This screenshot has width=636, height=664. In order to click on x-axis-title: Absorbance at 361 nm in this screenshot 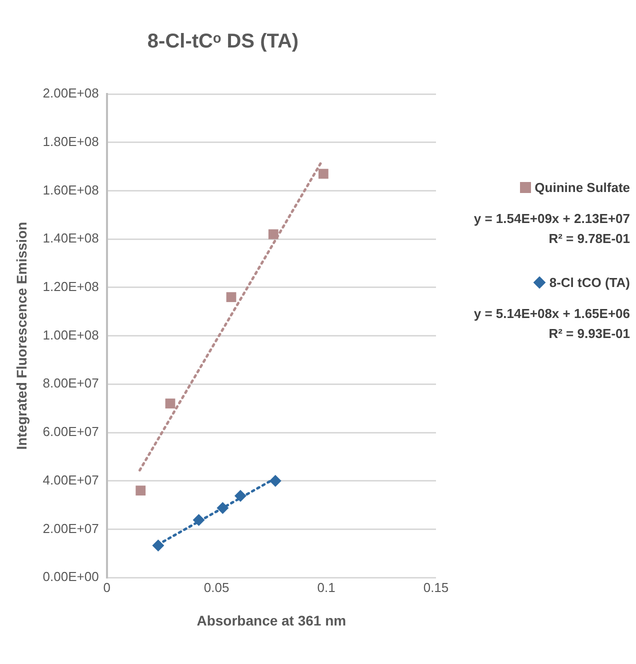, I will do `click(271, 620)`.